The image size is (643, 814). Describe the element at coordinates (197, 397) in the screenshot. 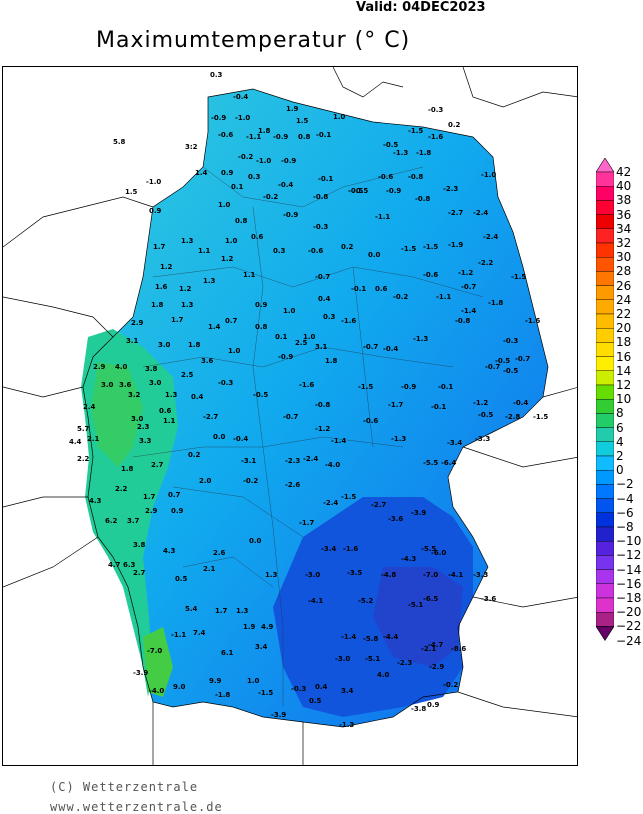

I see `station-value: 0.4` at that location.